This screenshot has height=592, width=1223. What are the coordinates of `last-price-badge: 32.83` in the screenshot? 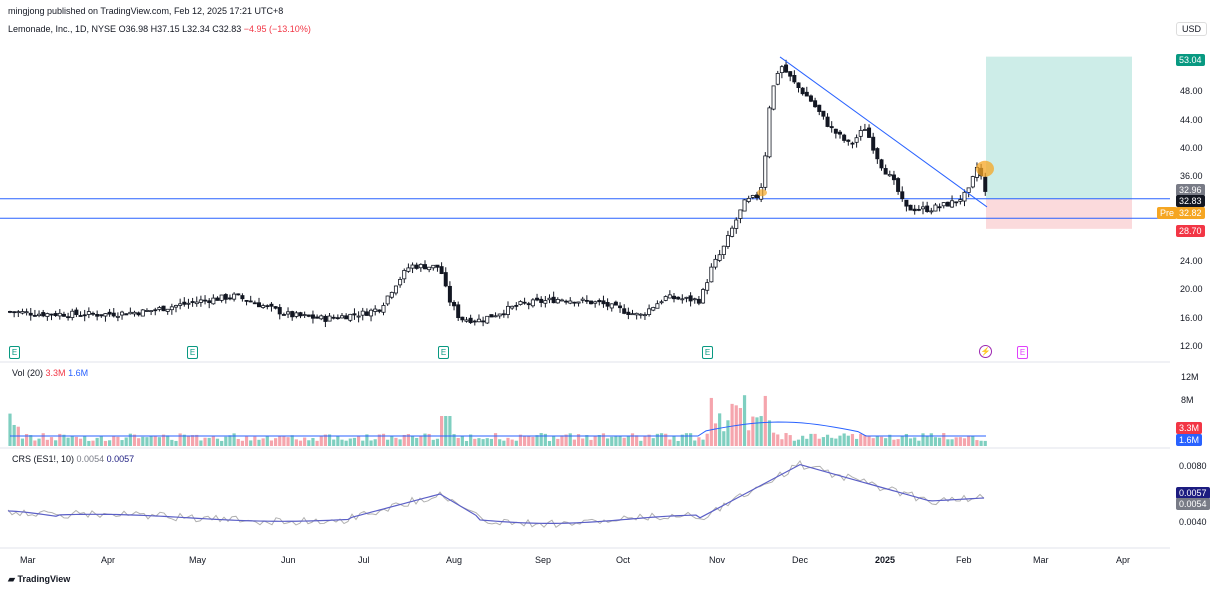 It's located at (1190, 201).